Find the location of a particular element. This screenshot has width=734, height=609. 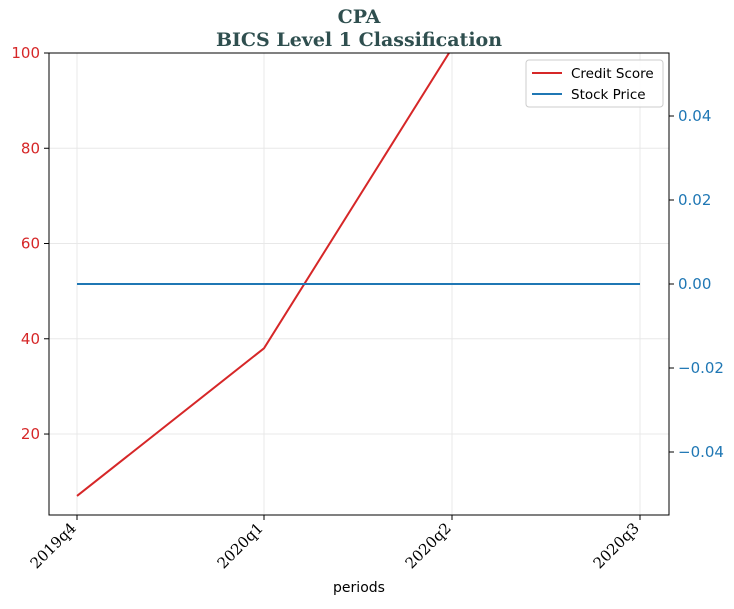

legend: Credit Score Stock Price is located at coordinates (594, 83).